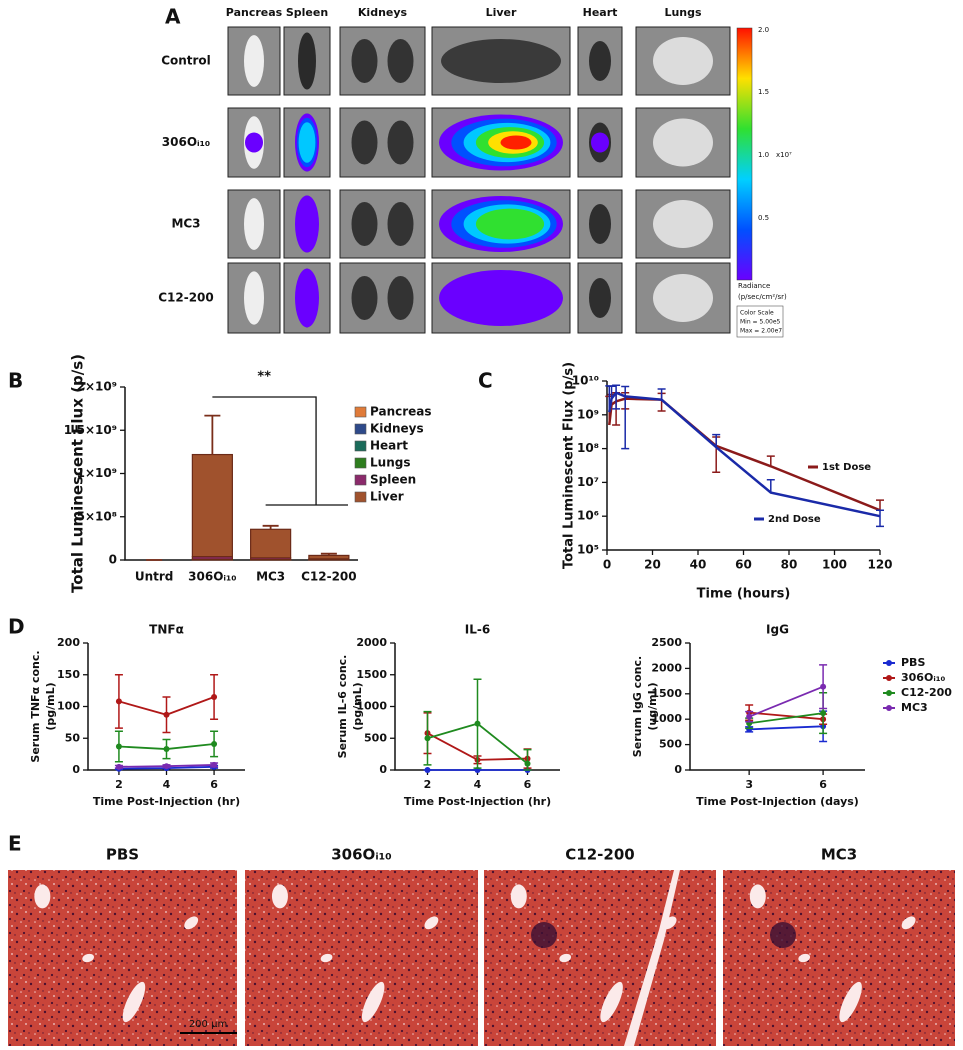 The width and height of the screenshot is (963, 1050). What do you see at coordinates (15, 381) in the screenshot?
I see `panel-label: B` at bounding box center [15, 381].